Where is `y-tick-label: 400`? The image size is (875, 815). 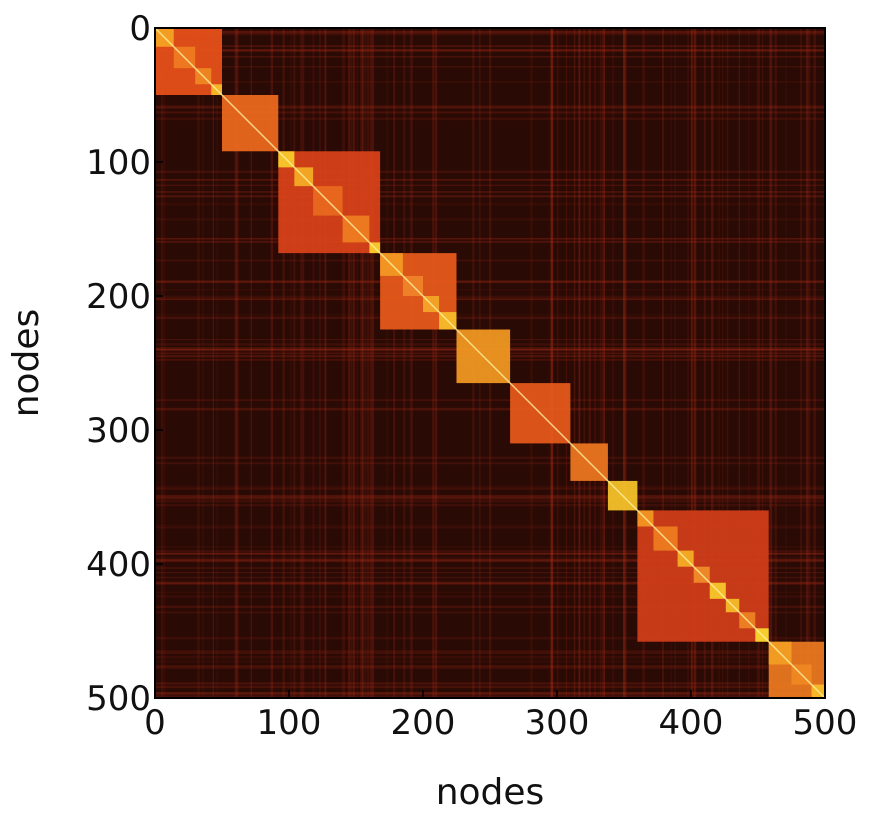 y-tick-label: 400 is located at coordinates (118, 565).